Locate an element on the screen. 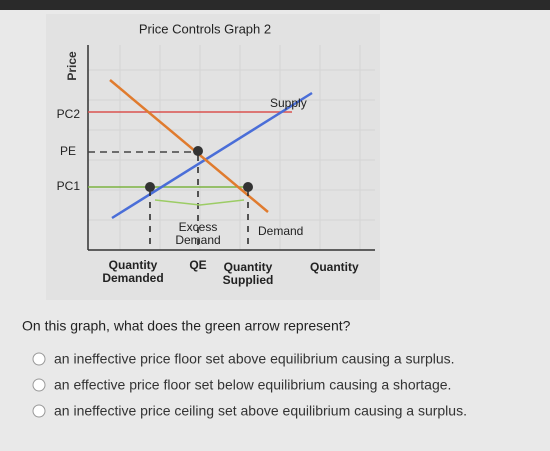 This screenshot has width=550, height=451. text-line: Demanded is located at coordinates (132, 278).